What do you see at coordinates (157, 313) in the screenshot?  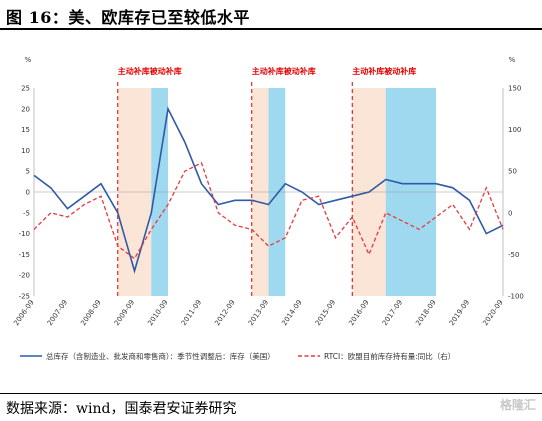 I see `x-tick-label: 2010-09` at bounding box center [157, 313].